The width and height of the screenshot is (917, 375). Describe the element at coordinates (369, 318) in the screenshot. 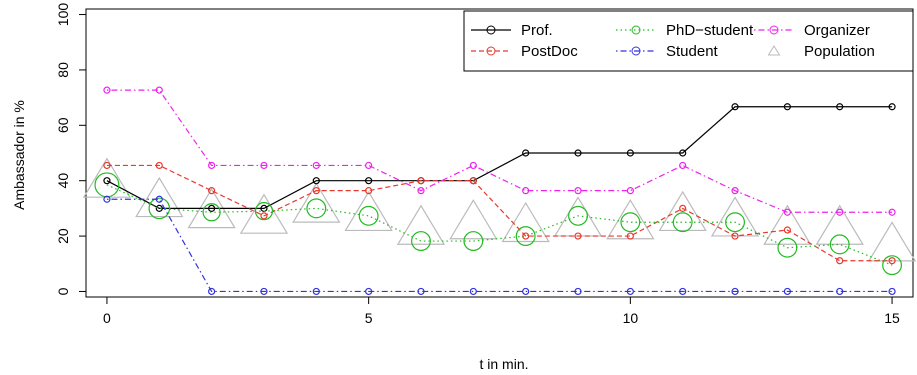

I see `x-tick-label: 5` at that location.